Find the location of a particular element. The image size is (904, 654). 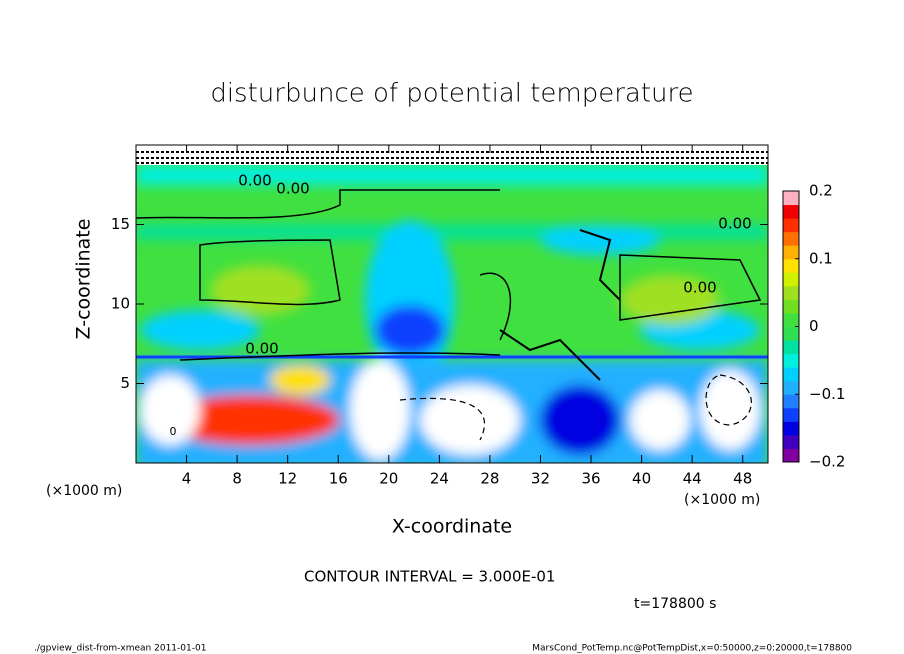

x-tick-label: 40 is located at coordinates (641, 479).